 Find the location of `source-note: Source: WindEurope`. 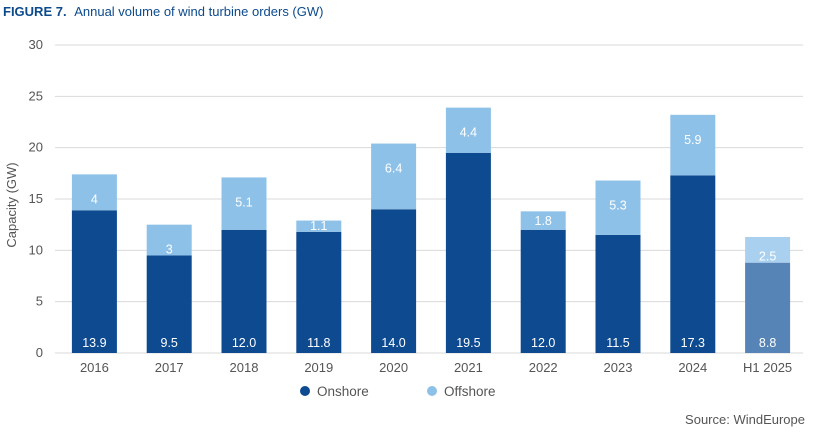

source-note: Source: WindEurope is located at coordinates (745, 419).